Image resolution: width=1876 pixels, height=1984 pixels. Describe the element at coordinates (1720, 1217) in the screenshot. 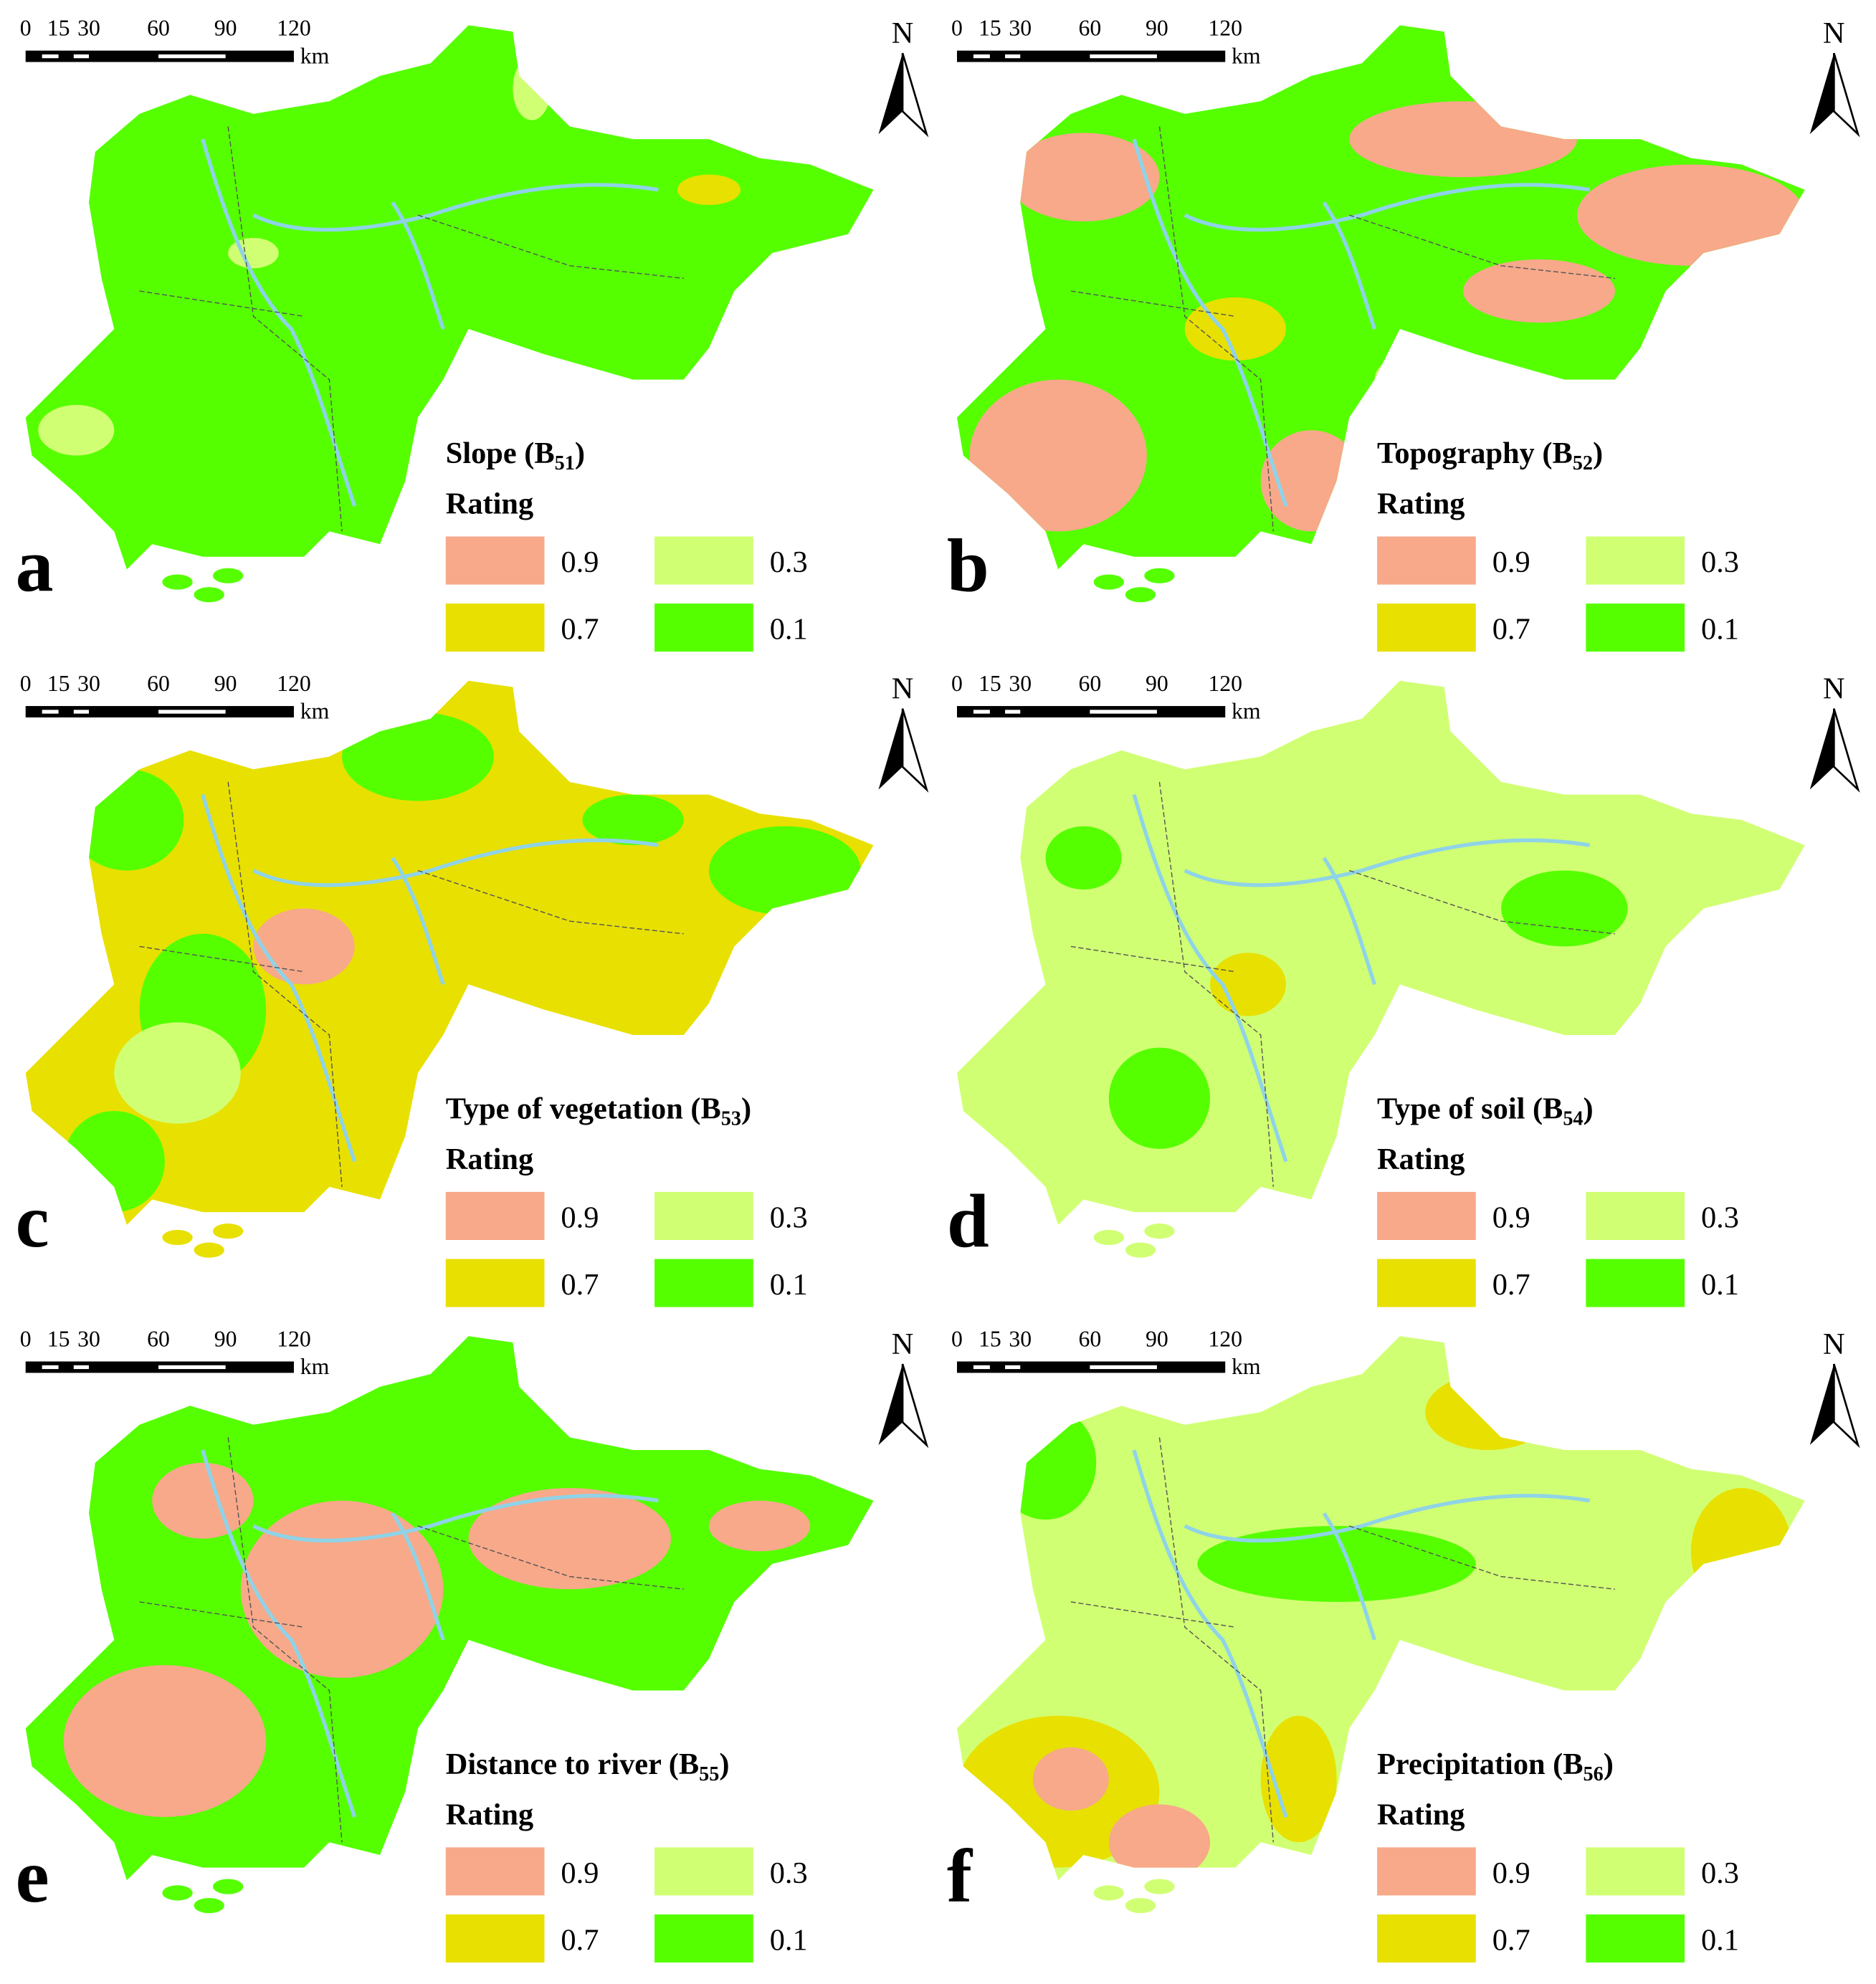

I see `legend-label: 0.3` at that location.